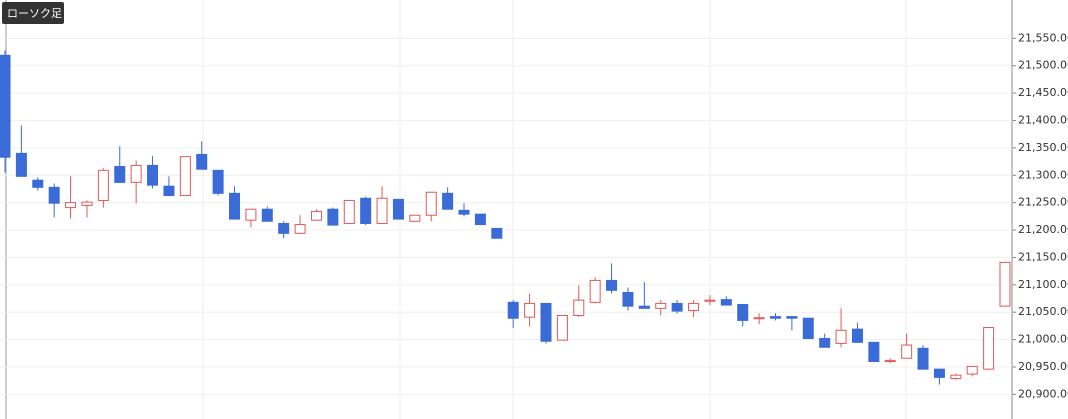 The height and width of the screenshot is (419, 1068). Describe the element at coordinates (1043, 229) in the screenshot. I see `y-tick-label: 21,200.00` at that location.